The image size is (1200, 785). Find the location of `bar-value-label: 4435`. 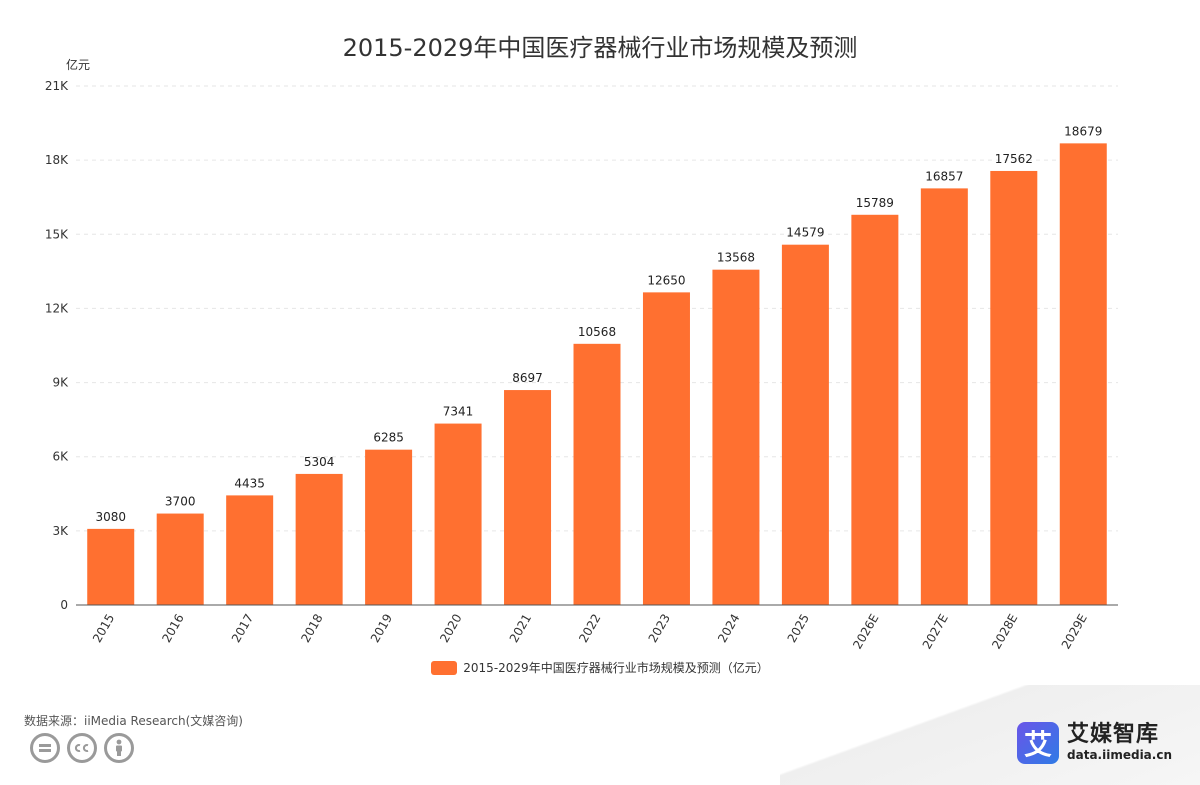

bar-value-label: 4435 is located at coordinates (249, 483).